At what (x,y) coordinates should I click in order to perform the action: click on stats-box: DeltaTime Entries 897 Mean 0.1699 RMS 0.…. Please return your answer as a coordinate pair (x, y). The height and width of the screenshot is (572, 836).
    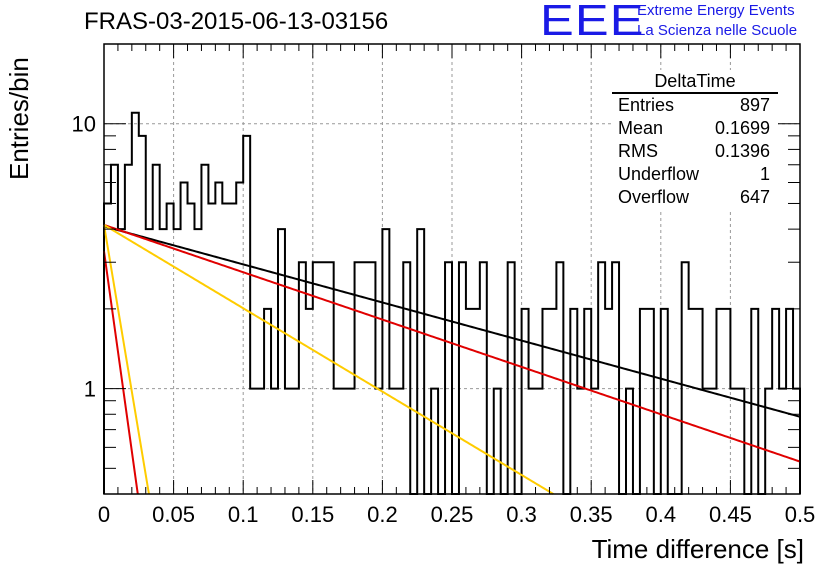
    Looking at the image, I should click on (695, 140).